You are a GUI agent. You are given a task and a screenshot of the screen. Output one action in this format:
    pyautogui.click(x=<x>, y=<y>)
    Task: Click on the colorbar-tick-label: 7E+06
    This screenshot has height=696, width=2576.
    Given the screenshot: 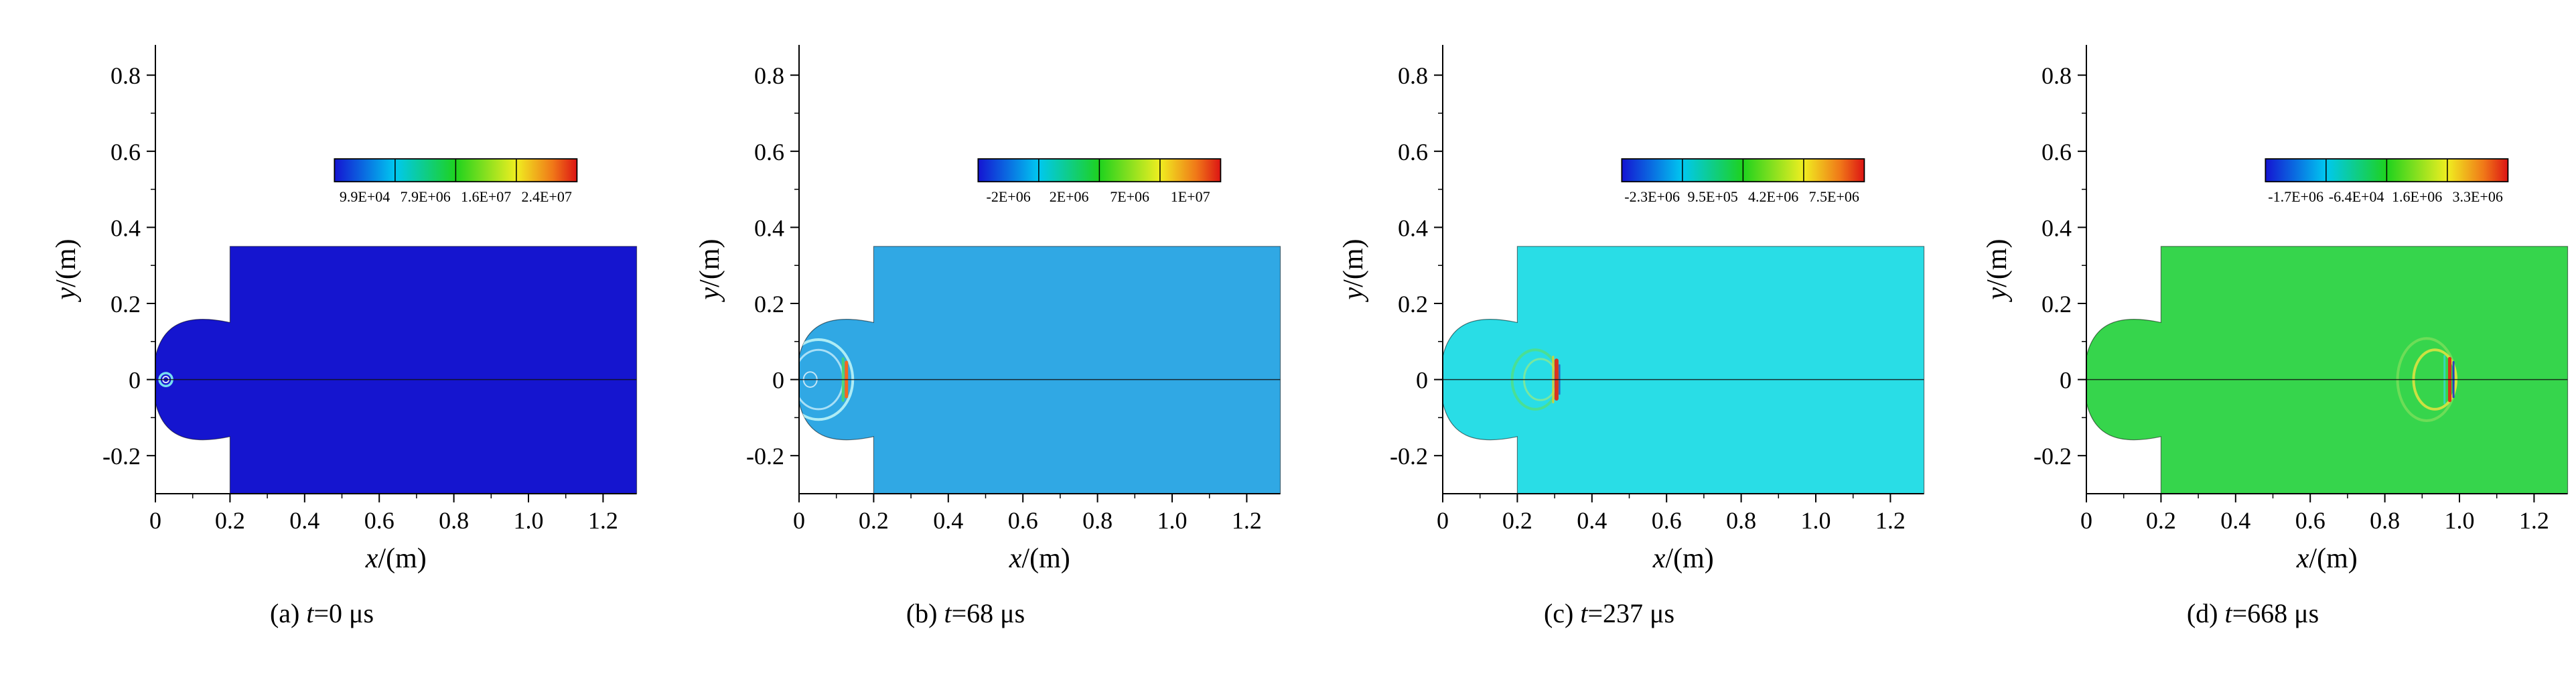 What is the action you would take?
    pyautogui.click(x=1129, y=196)
    